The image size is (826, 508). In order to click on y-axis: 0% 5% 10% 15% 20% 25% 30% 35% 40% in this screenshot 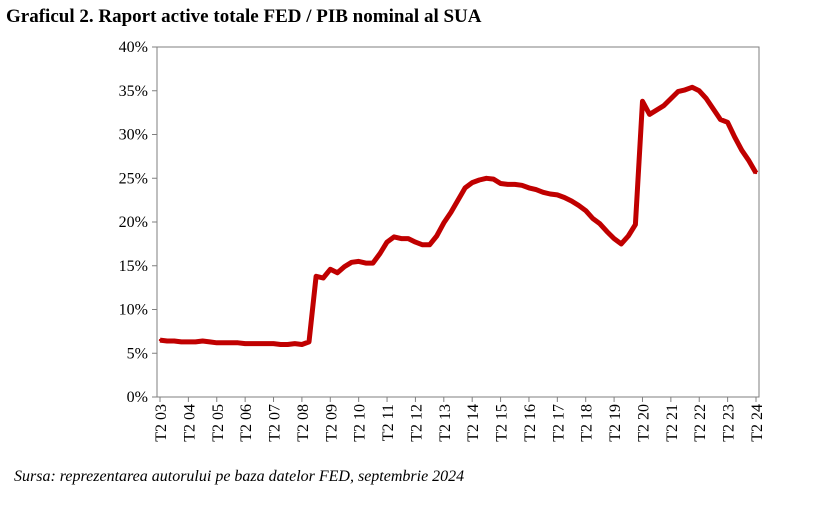, I will do `click(138, 222)`.